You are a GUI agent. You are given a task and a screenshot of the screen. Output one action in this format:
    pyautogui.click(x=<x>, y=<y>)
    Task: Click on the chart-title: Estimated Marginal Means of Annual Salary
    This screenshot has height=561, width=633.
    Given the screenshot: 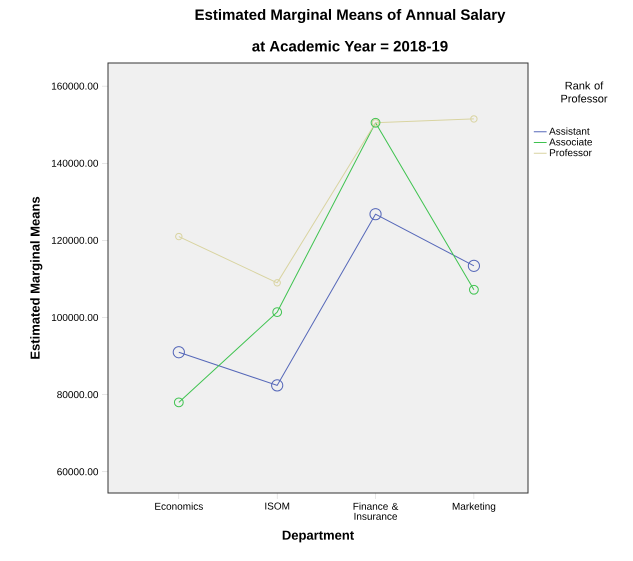 What is the action you would take?
    pyautogui.click(x=351, y=16)
    